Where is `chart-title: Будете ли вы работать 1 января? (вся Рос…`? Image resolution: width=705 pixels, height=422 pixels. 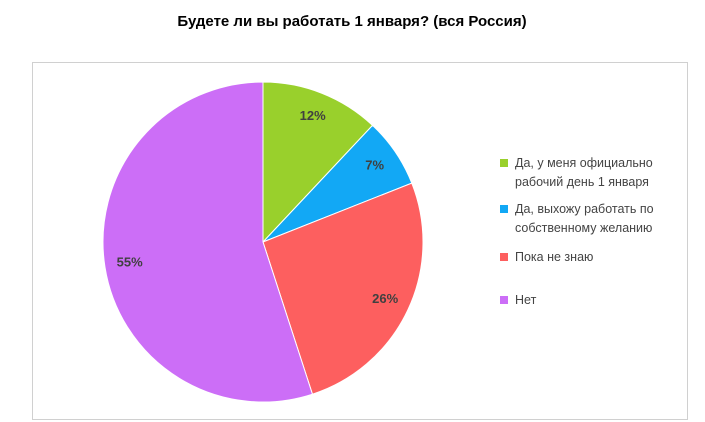 chart-title: Будете ли вы работать 1 января? (вся Рос… is located at coordinates (351, 21).